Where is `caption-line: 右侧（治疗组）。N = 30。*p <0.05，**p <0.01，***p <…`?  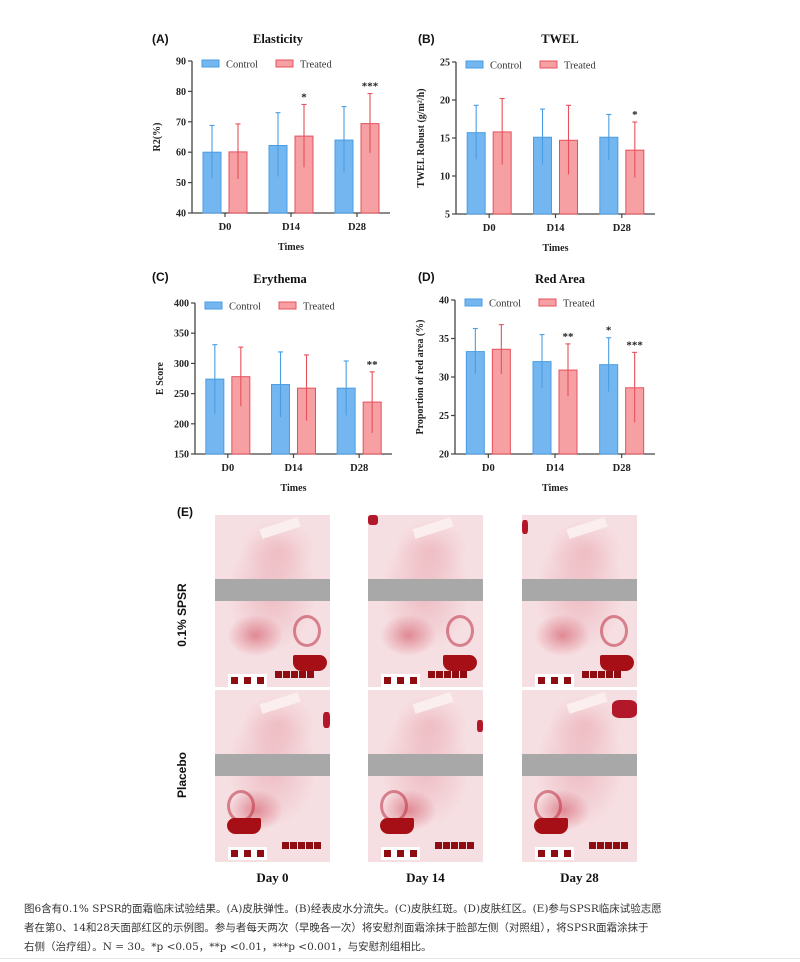
caption-line: 右侧（治疗组）。N = 30。*p <0.05，**p <0.01，***p <… is located at coordinates (228, 947).